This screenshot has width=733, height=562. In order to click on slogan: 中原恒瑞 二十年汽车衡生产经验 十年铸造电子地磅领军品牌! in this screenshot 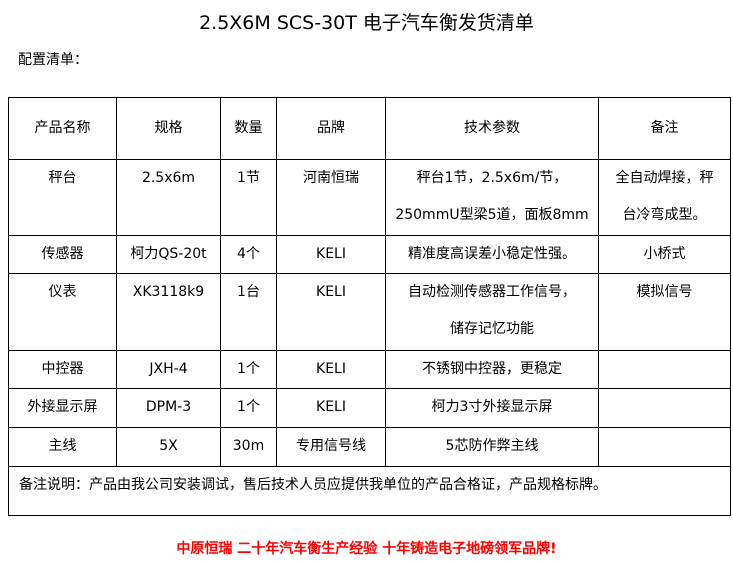, I will do `click(366, 549)`.